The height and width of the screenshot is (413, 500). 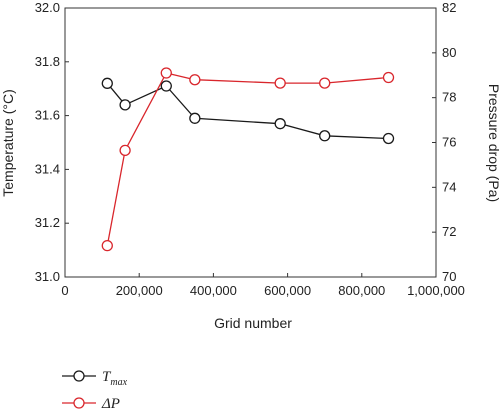 What do you see at coordinates (95, 390) in the screenshot?
I see `legend: Tmax ΔP` at bounding box center [95, 390].